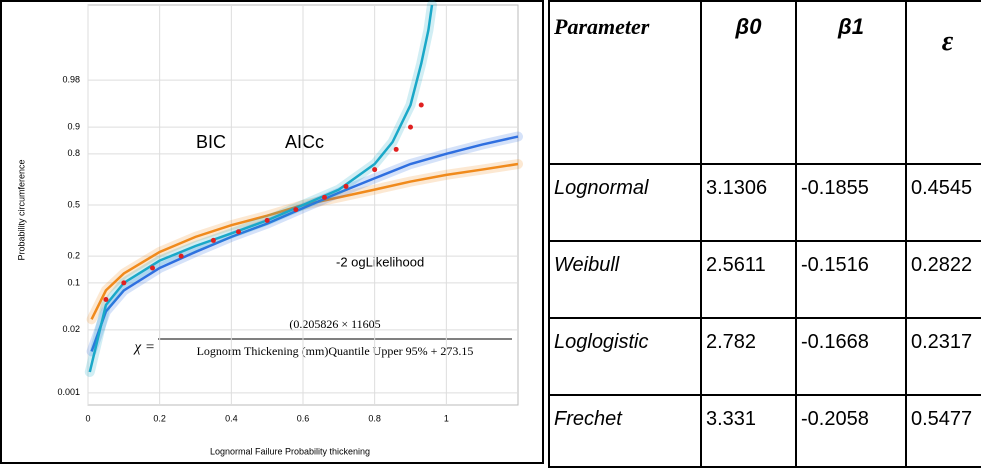 This screenshot has height=468, width=981. I want to click on x-tick-label: 1, so click(446, 418).